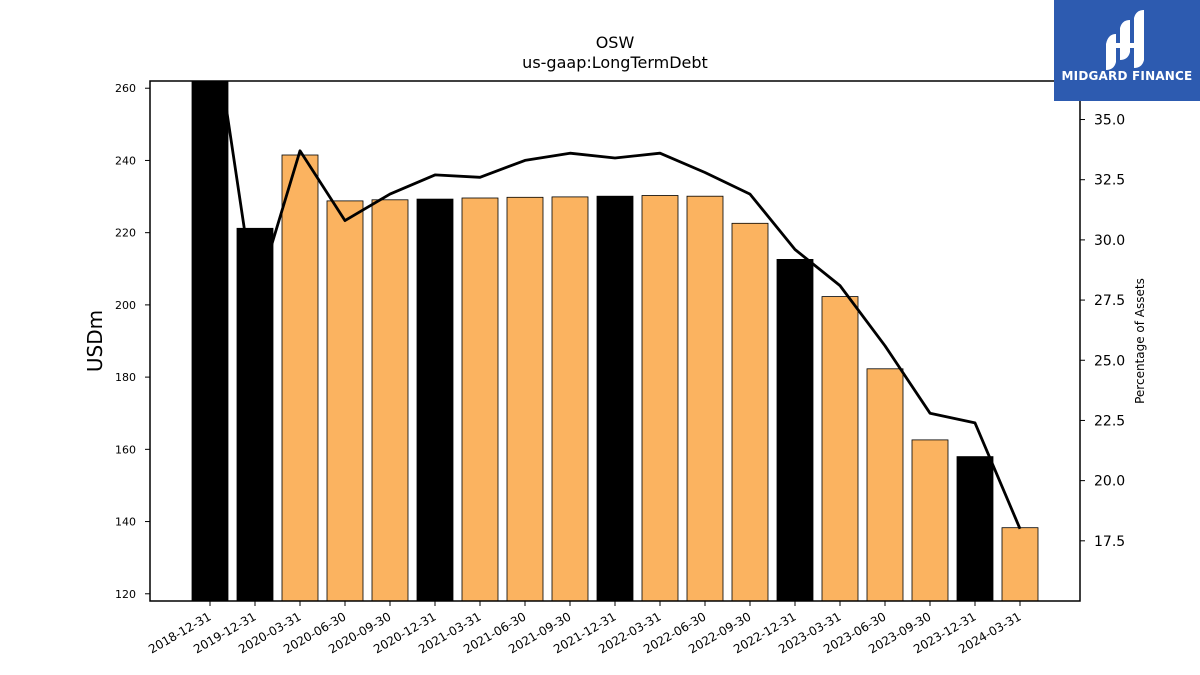 This screenshot has width=1200, height=675. What do you see at coordinates (1109, 121) in the screenshot?
I see `y2-tick-label: 35.0` at bounding box center [1109, 121].